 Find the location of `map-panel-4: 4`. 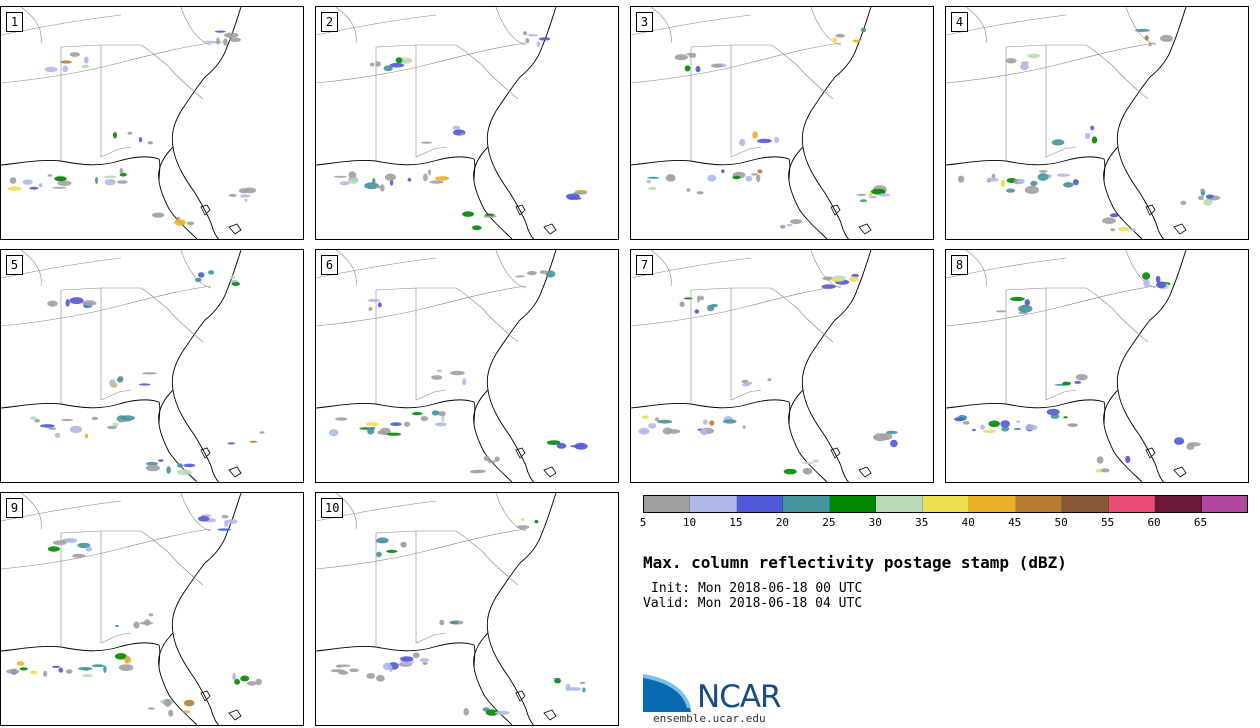

map-panel-4: 4 is located at coordinates (1097, 123).